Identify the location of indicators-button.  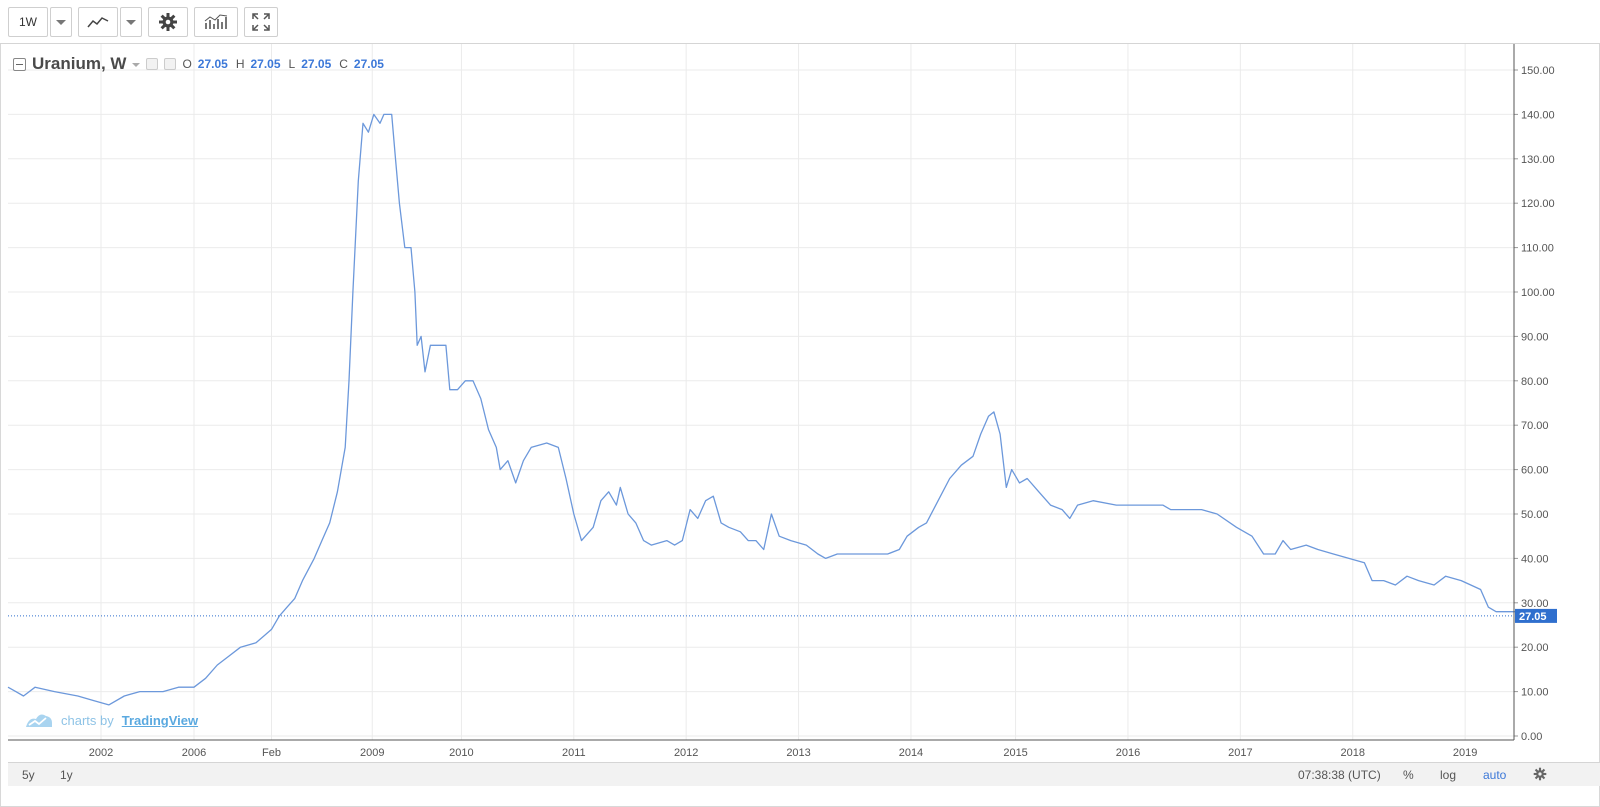
(216, 22).